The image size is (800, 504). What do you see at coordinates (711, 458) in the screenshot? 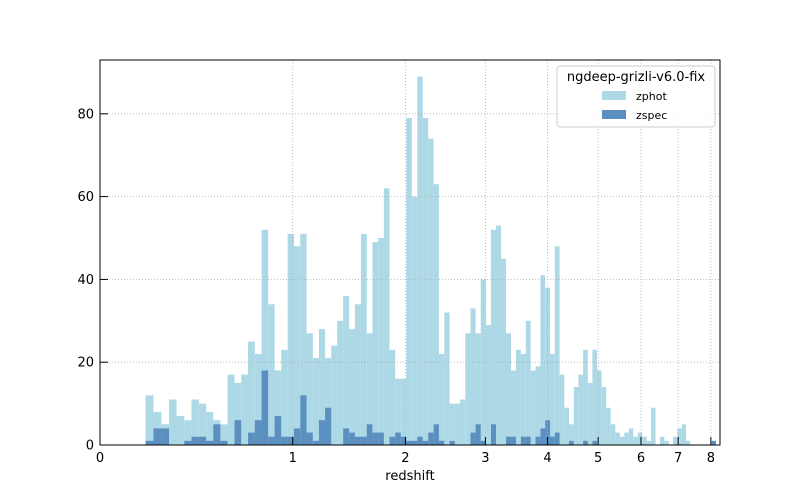
I see `x-tick-label: 8` at bounding box center [711, 458].